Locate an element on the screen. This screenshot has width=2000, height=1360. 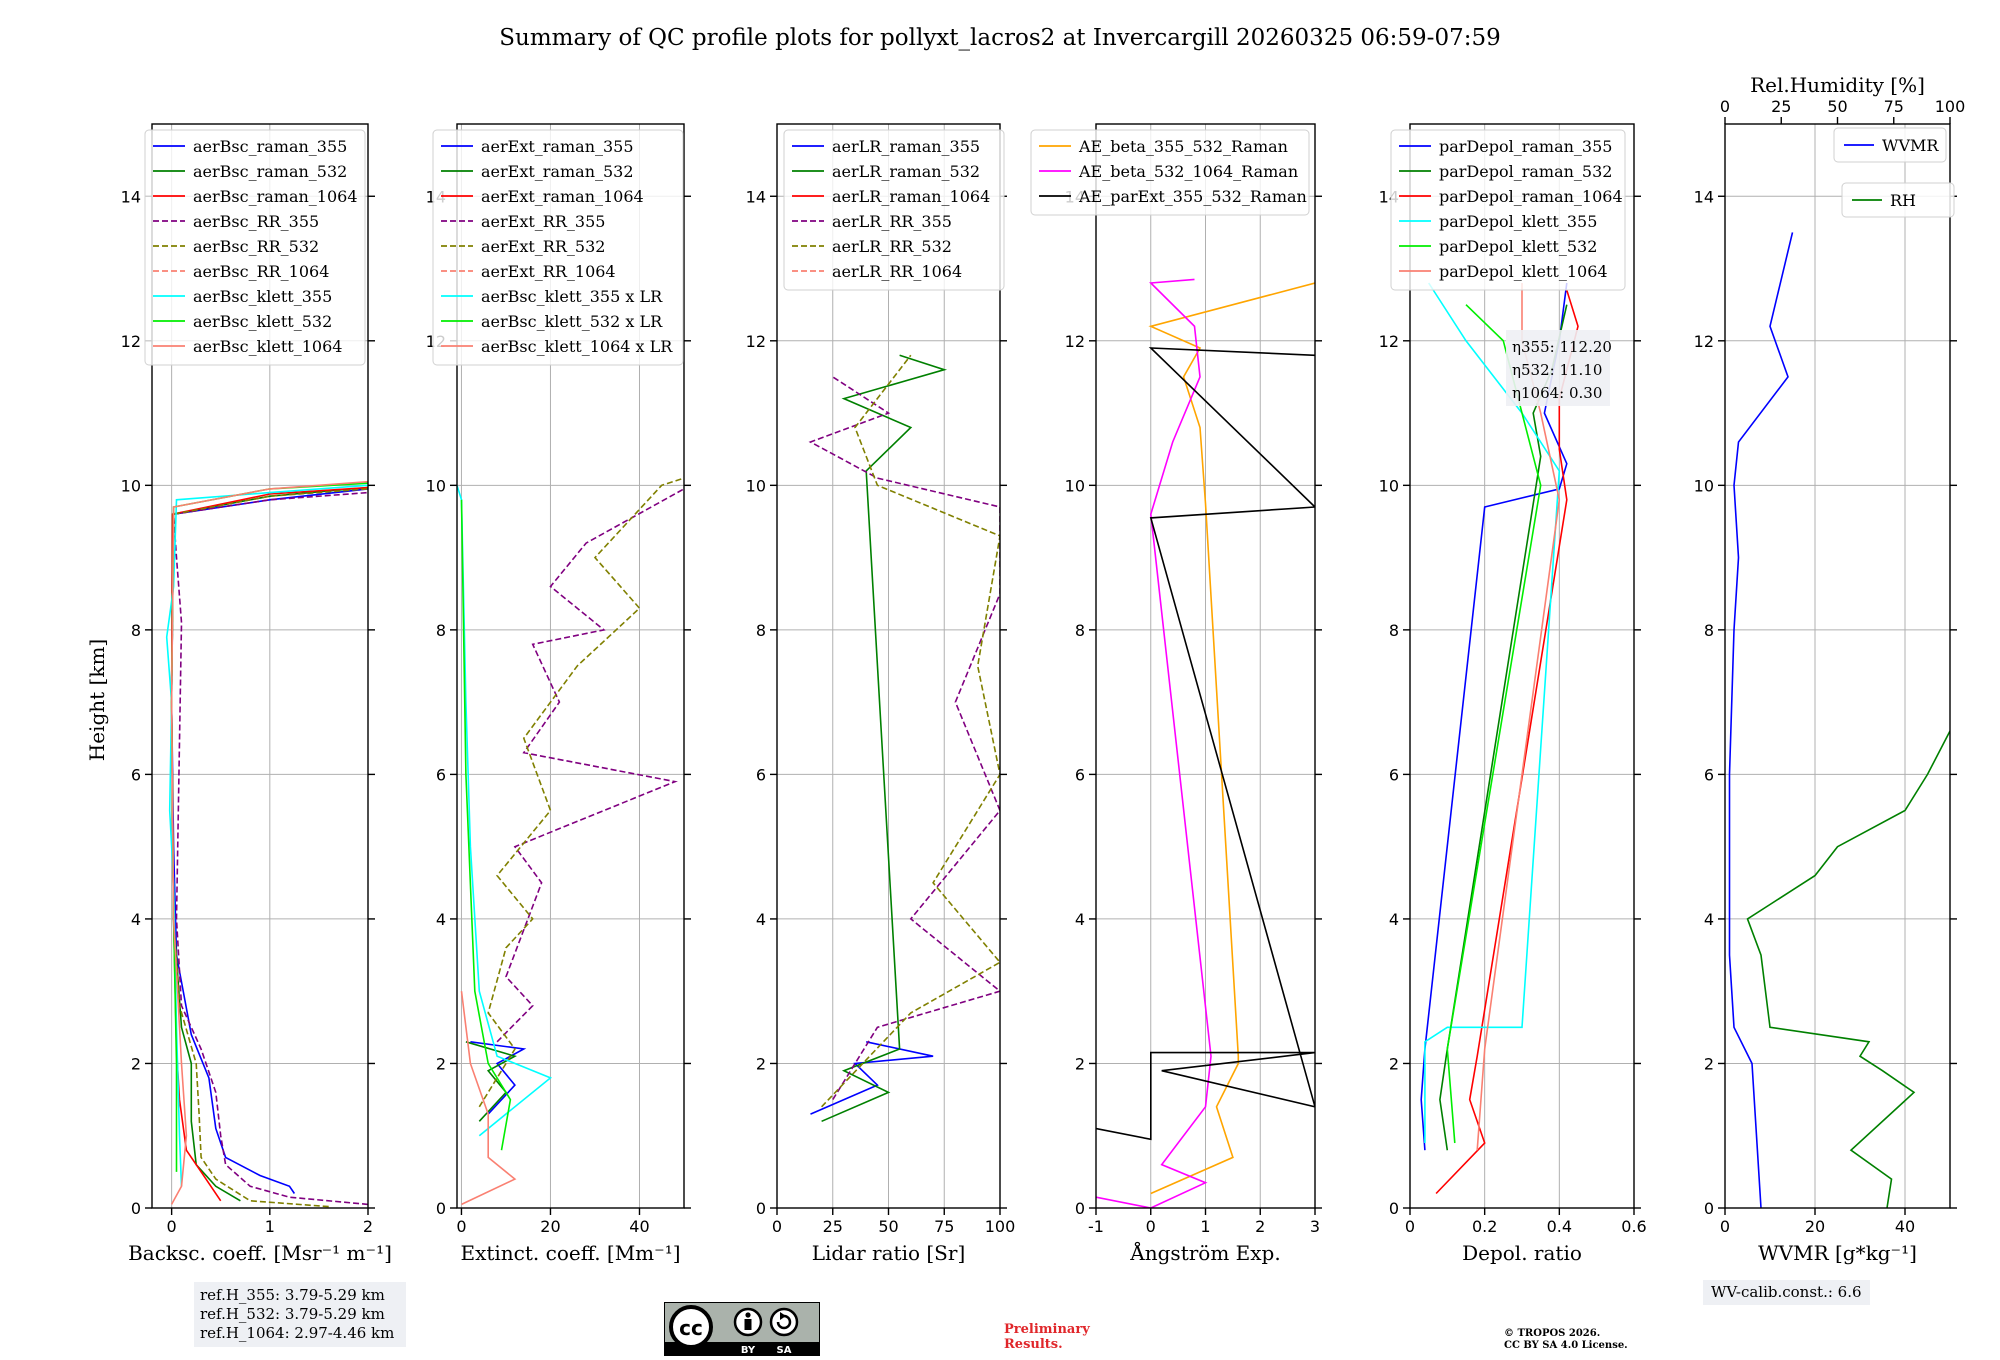
legend-label: parDepol_raman_355 is located at coordinates (1525, 146).